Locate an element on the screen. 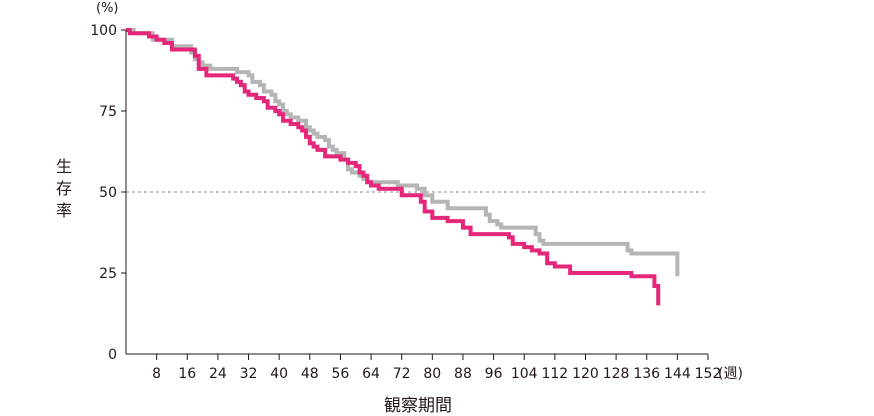  x-tick-label: 24 is located at coordinates (218, 374).